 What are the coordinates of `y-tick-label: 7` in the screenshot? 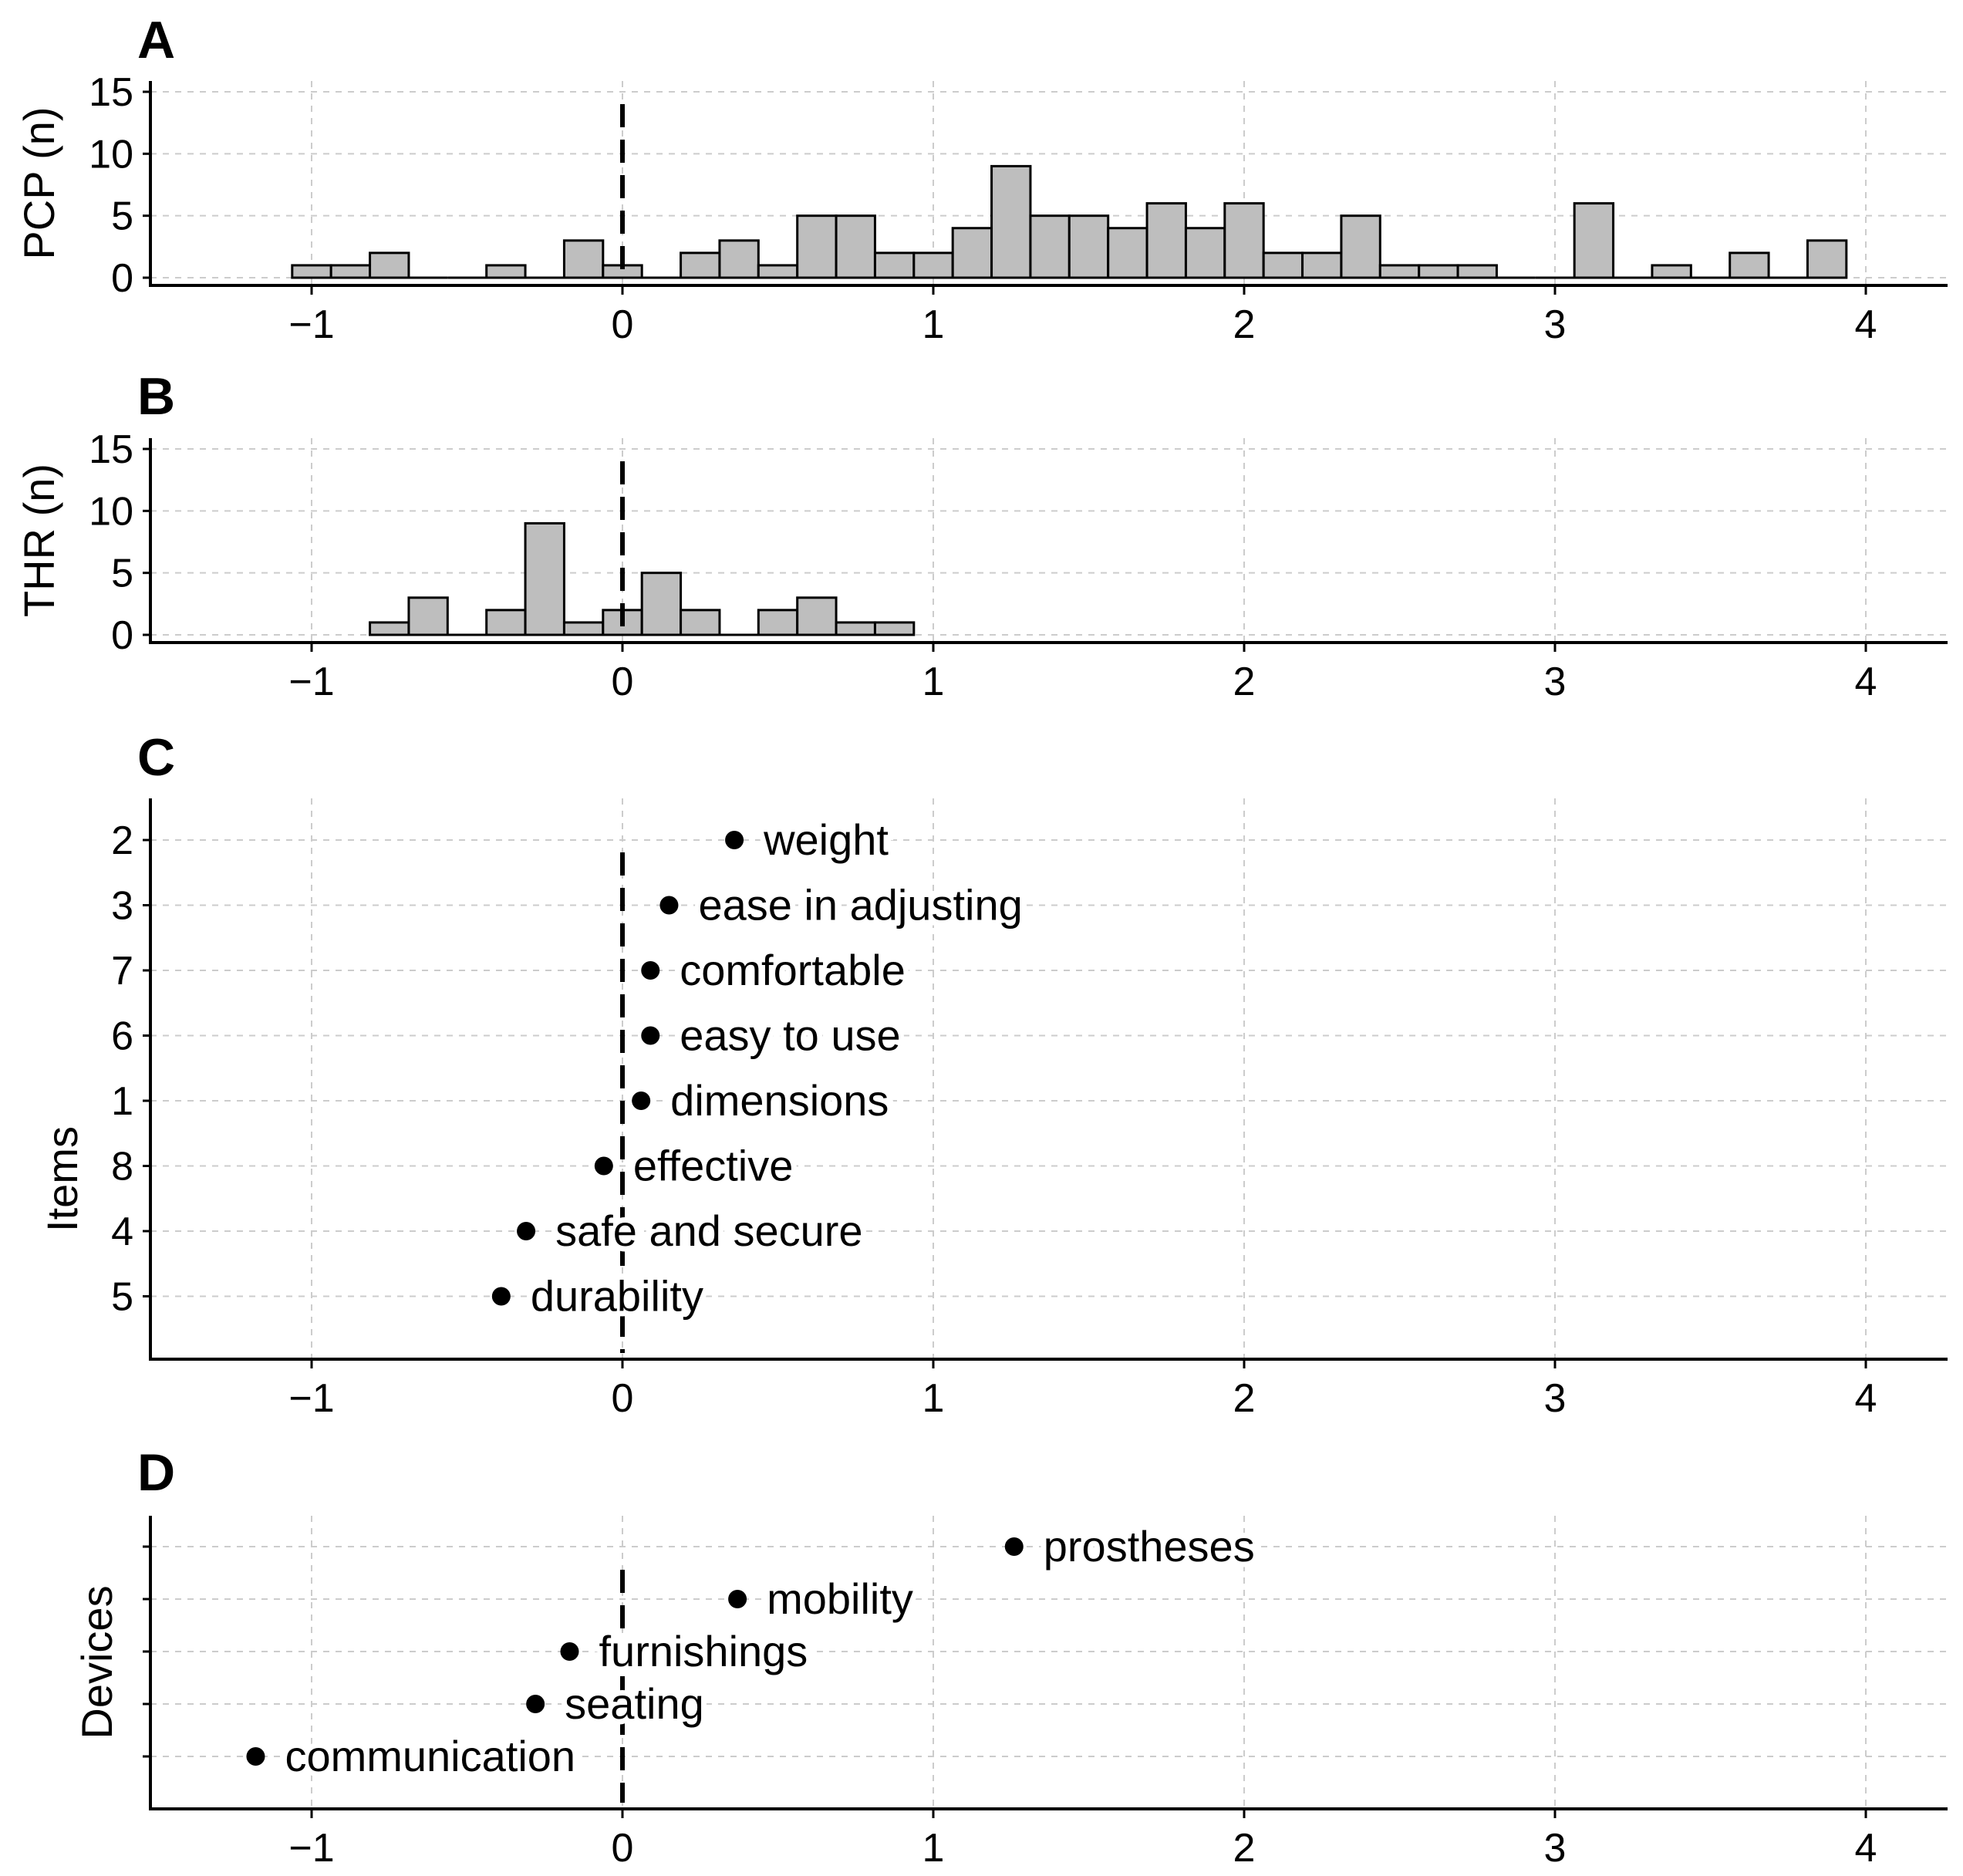 It's located at (122, 972).